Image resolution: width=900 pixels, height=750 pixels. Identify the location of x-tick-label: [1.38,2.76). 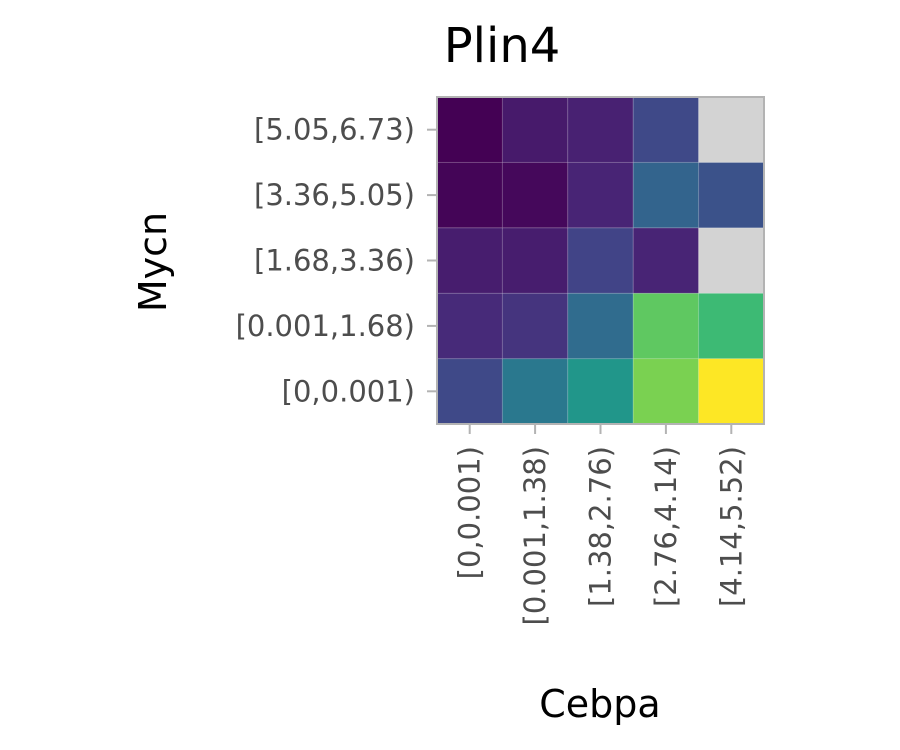
(601, 526).